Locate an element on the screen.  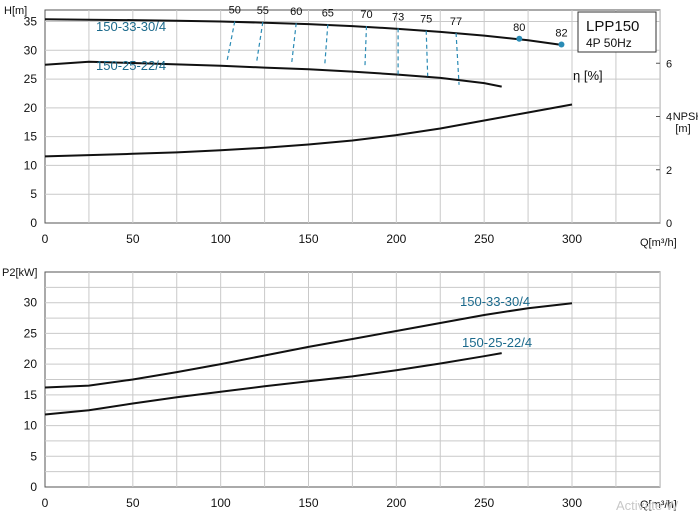
efficiency-label-80: 80 is located at coordinates (519, 28).